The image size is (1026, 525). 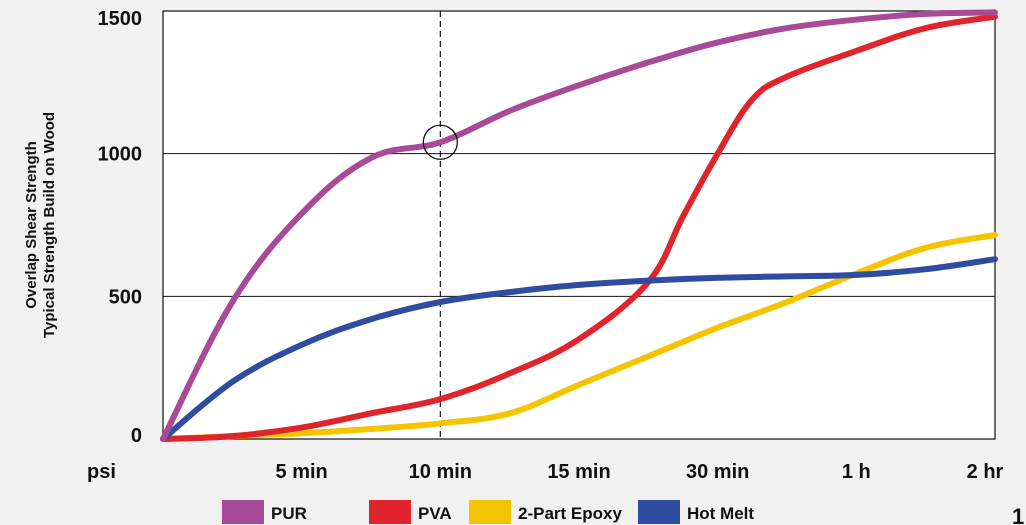 I want to click on legend-label-pur: PUR, so click(x=289, y=513).